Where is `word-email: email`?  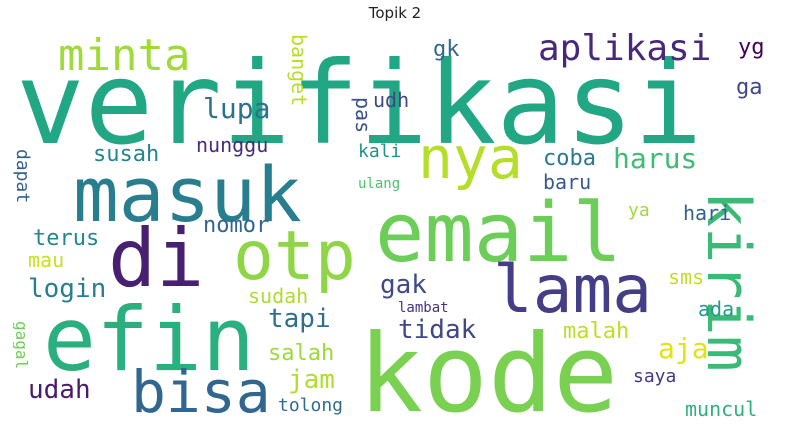
word-email: email is located at coordinates (498, 233).